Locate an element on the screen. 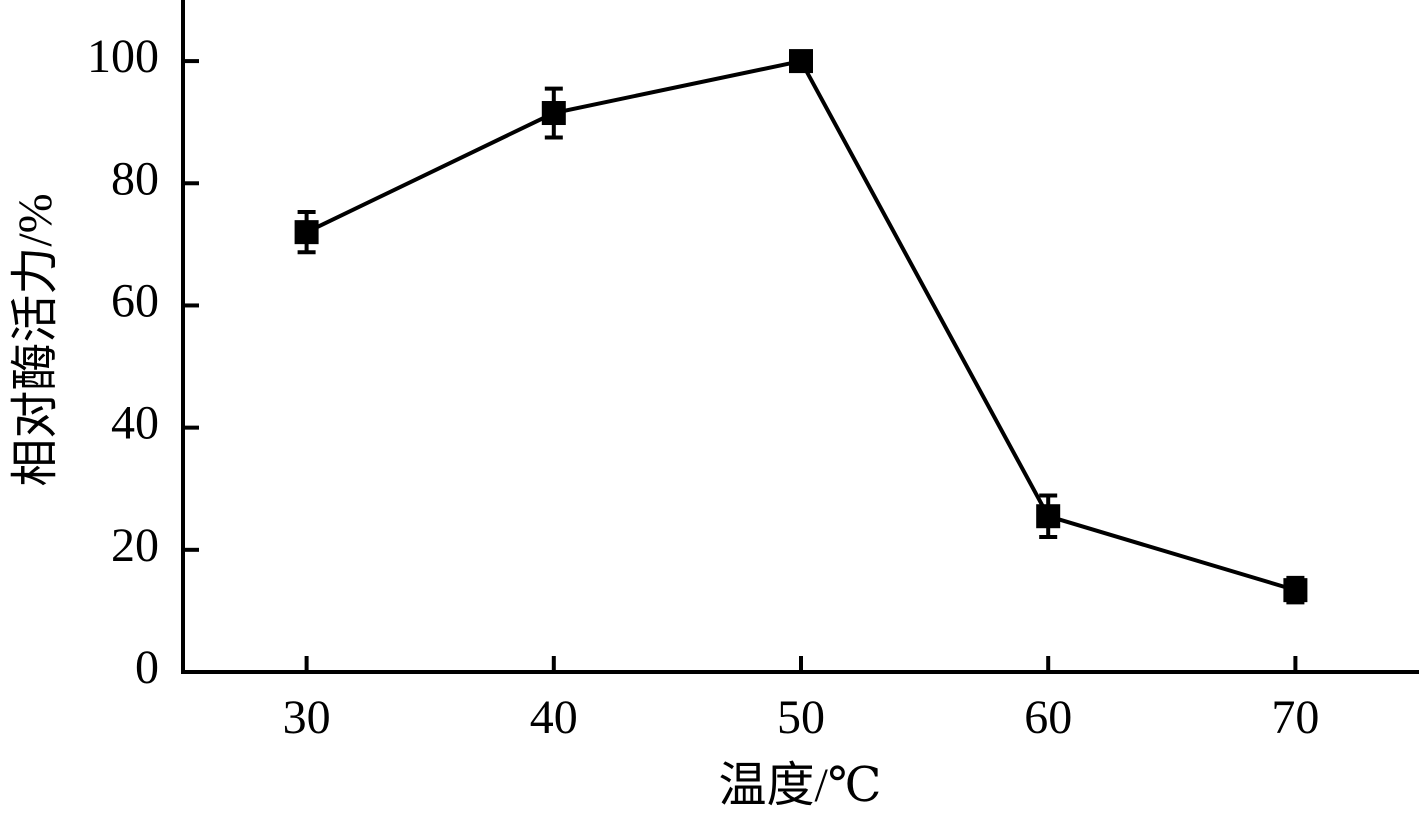  x-tick-label: 30 is located at coordinates (307, 717).